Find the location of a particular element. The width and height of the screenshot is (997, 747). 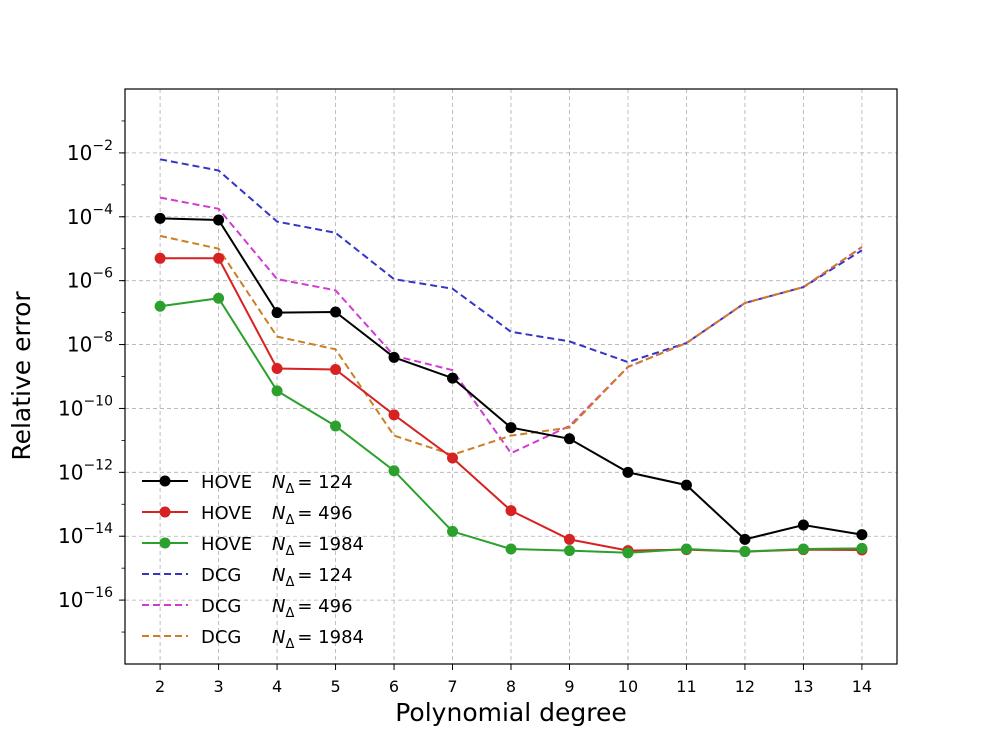

y-tick-label: 10⁻¹⁴ is located at coordinates (85, 534).